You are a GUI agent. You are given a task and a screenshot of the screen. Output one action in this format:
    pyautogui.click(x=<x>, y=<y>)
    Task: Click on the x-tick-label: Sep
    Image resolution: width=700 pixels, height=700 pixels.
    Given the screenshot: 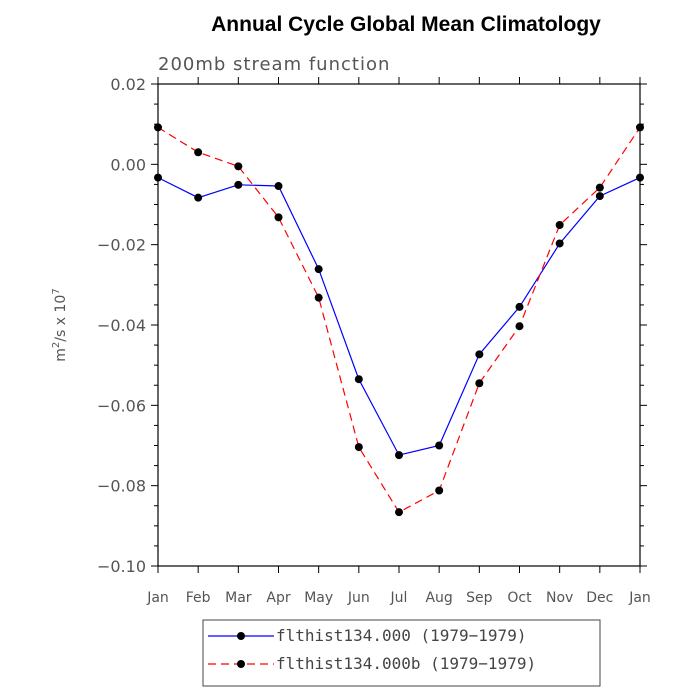 What is the action you would take?
    pyautogui.click(x=479, y=598)
    